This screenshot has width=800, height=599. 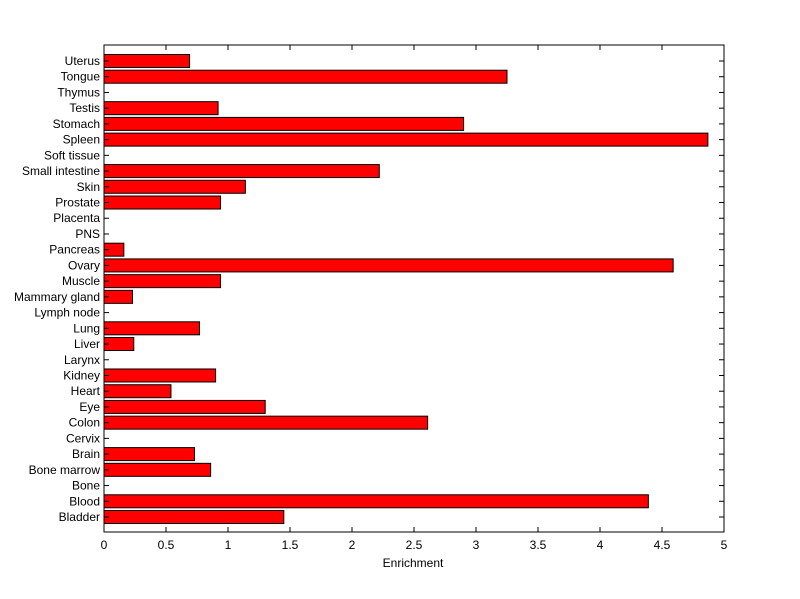 What do you see at coordinates (67, 313) in the screenshot?
I see `y-tick-label: Lymph node` at bounding box center [67, 313].